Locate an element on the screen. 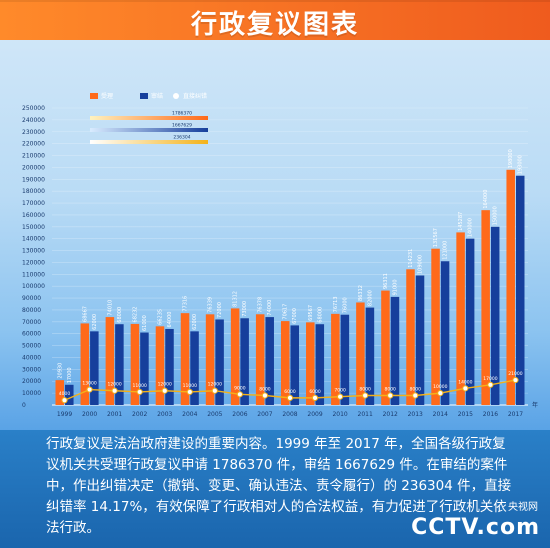 This screenshot has width=550, height=548. bar-label-concluded: 82000 is located at coordinates (370, 298).